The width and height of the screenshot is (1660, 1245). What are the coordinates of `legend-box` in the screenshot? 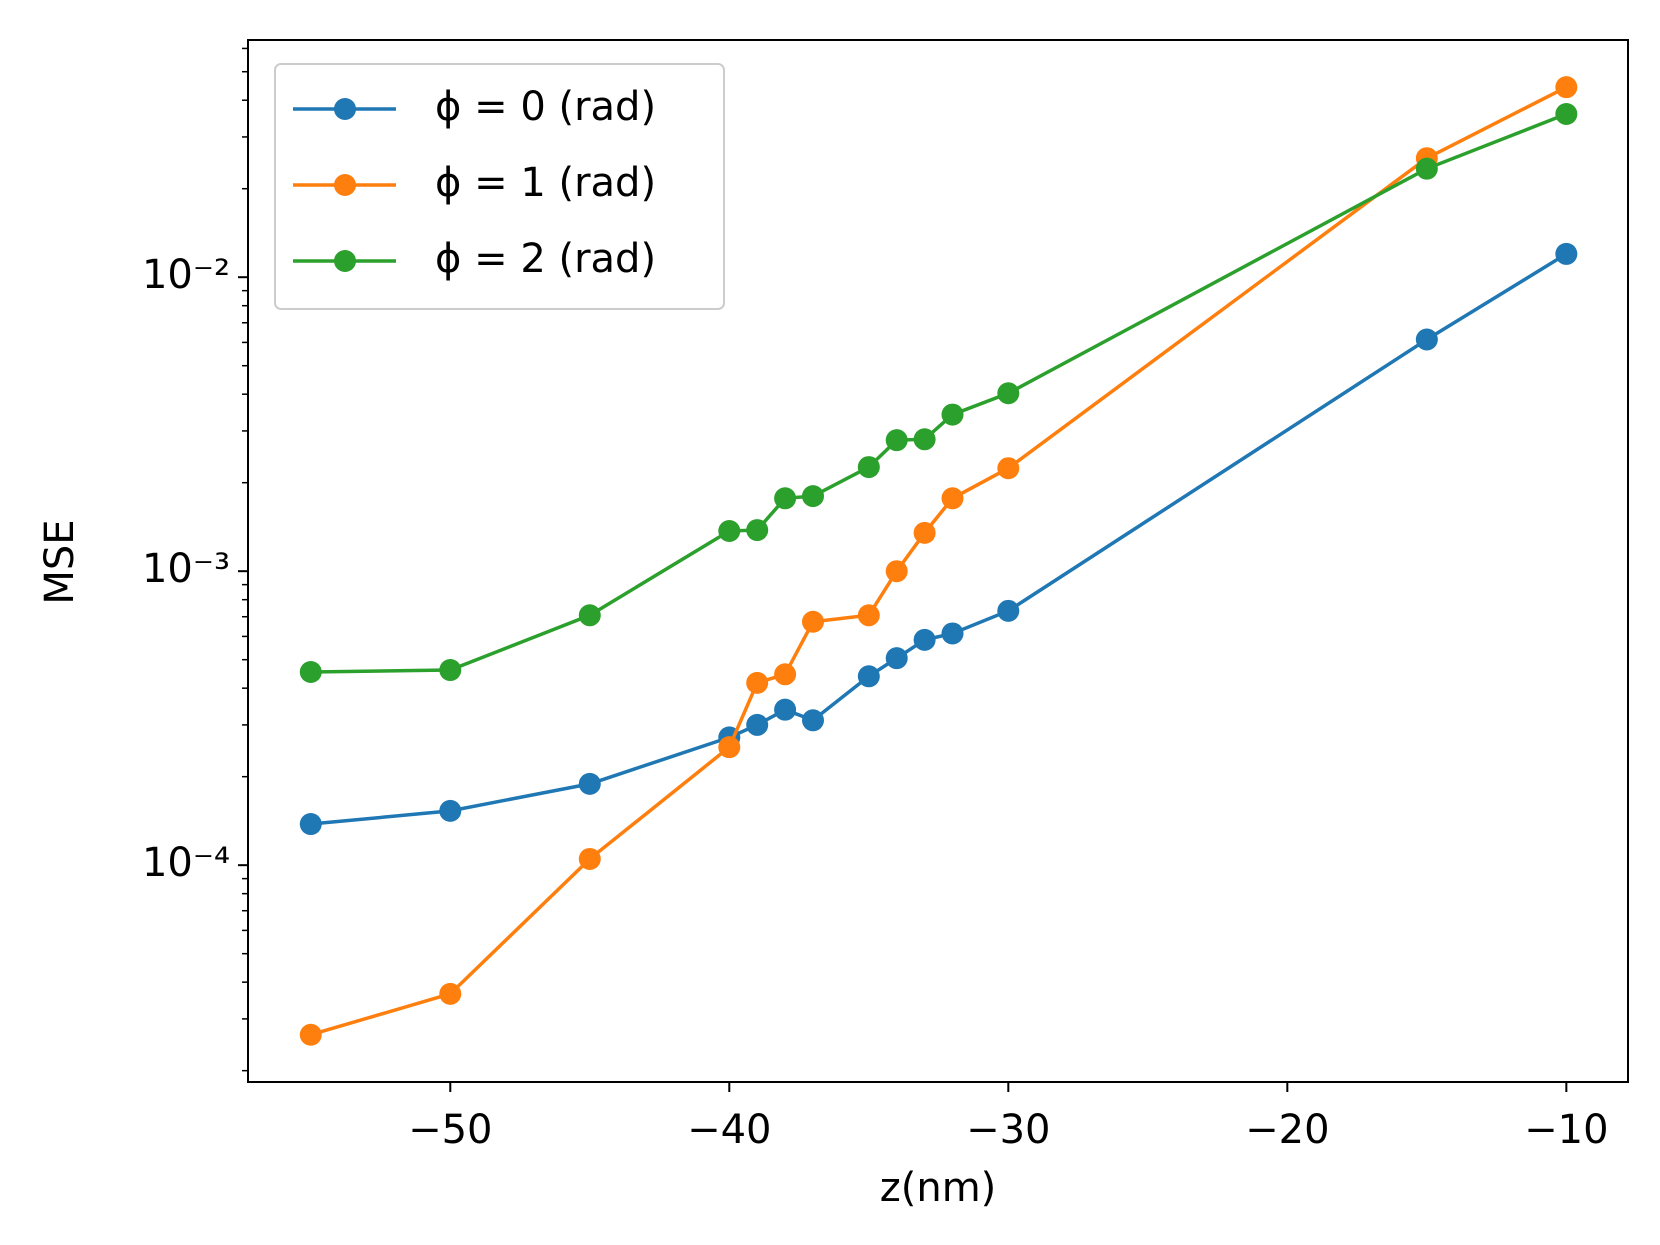 It's located at (499, 186).